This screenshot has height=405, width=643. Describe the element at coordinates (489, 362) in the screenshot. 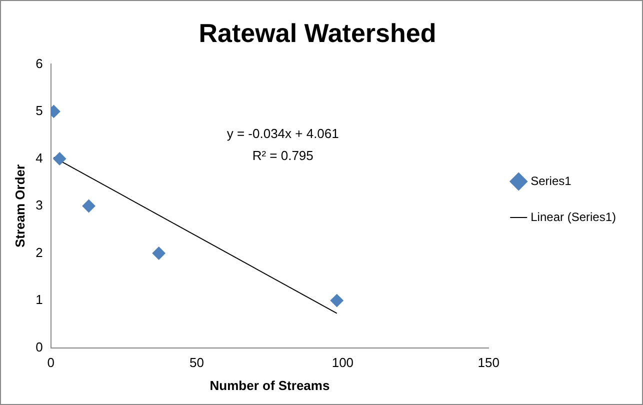

I see `x-tick-label: 150` at that location.